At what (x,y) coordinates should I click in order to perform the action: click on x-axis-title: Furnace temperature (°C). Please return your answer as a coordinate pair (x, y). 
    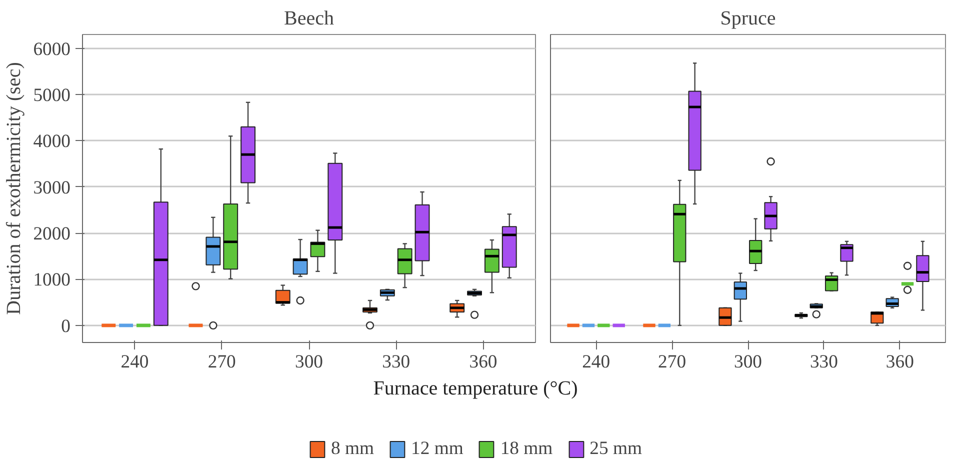
    Looking at the image, I should click on (475, 389).